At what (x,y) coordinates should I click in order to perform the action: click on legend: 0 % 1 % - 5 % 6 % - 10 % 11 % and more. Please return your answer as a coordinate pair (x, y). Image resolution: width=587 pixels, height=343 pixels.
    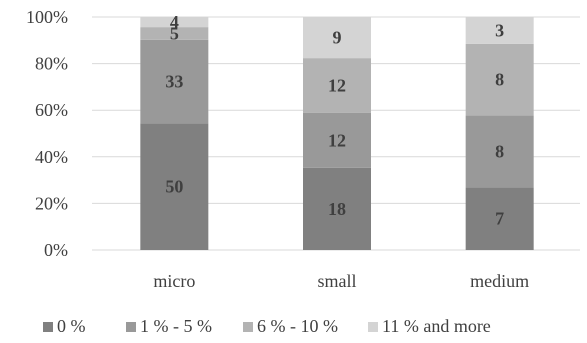
    Looking at the image, I should click on (267, 326).